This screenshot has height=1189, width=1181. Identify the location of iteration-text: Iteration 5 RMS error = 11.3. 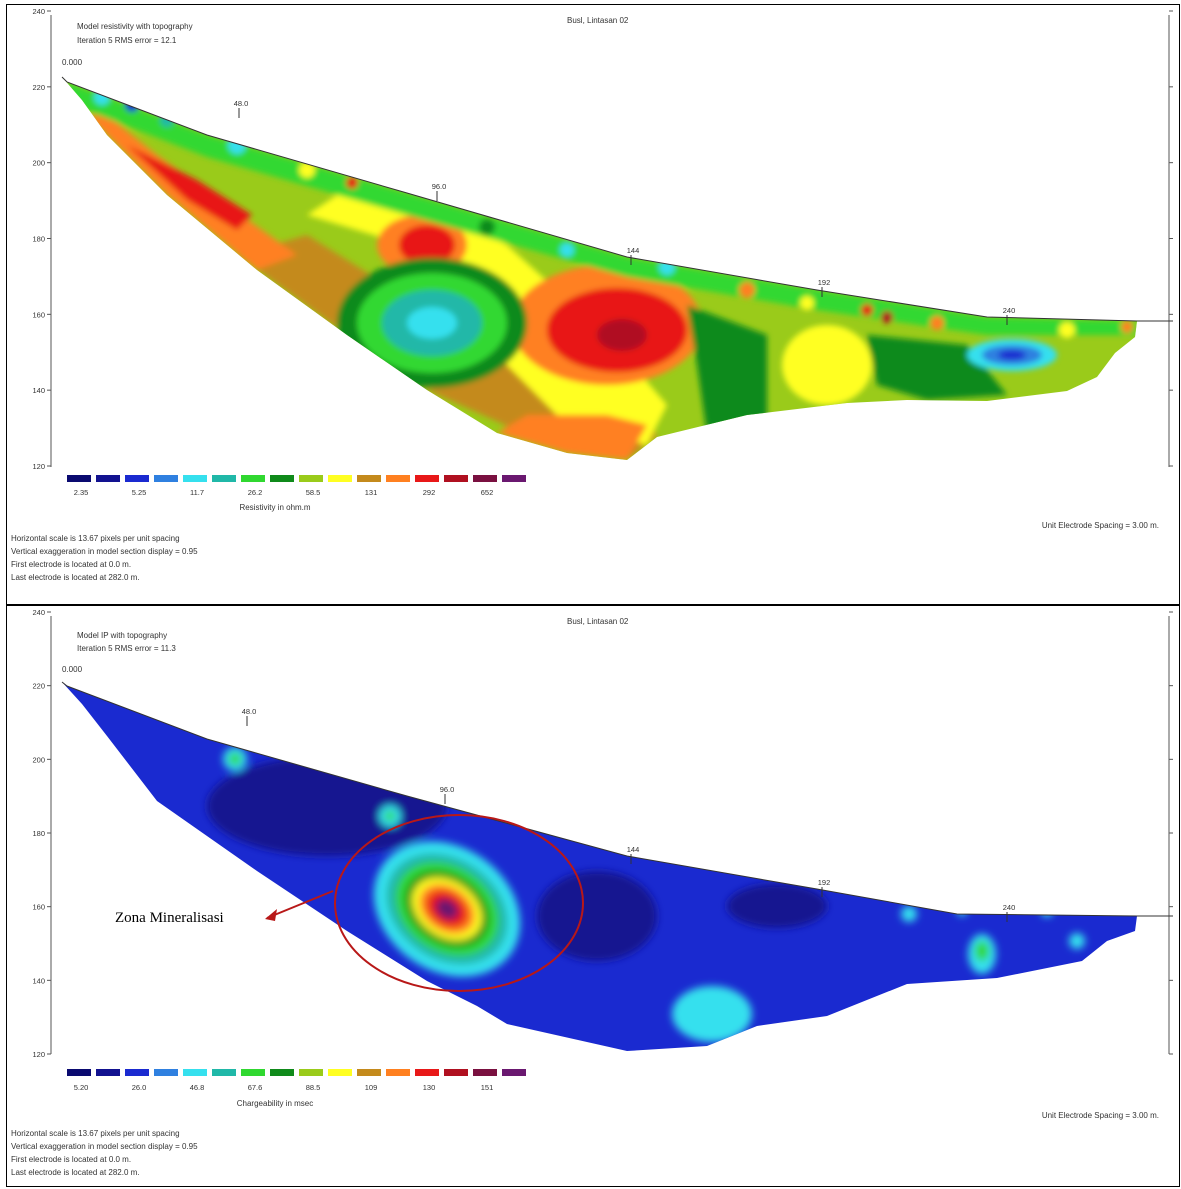
(126, 648).